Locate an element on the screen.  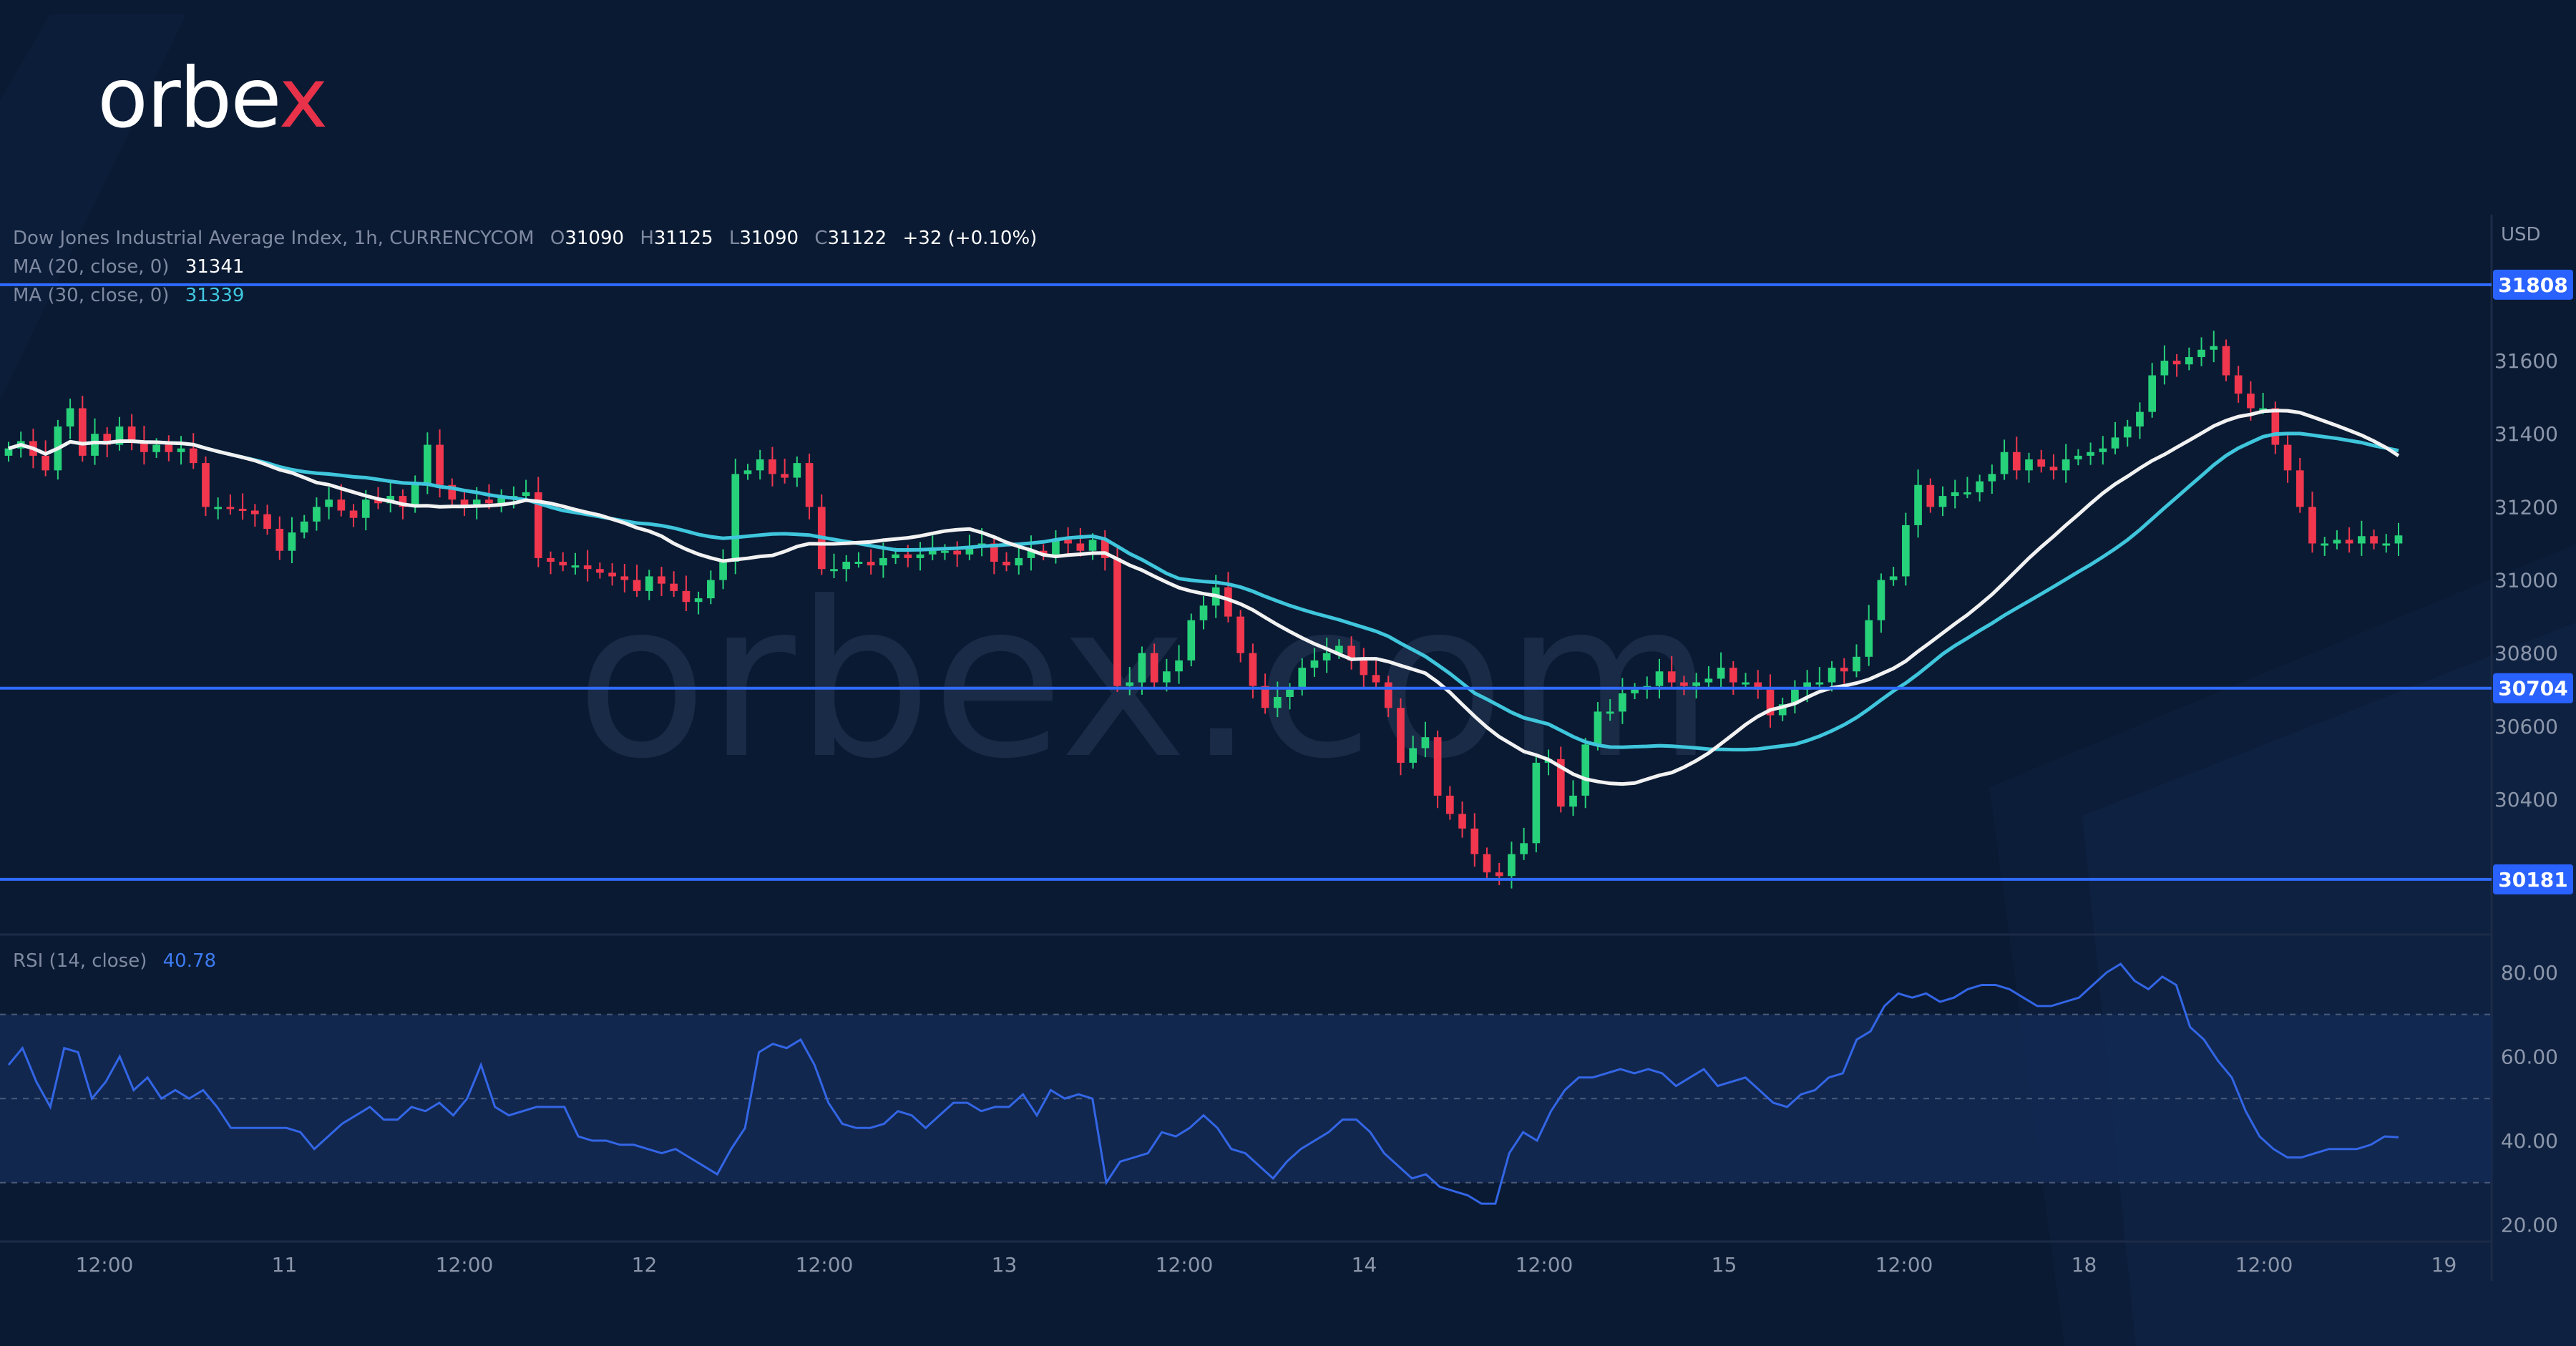
ma20-legend: MA (20, close, 0) 31341 is located at coordinates (128, 267).